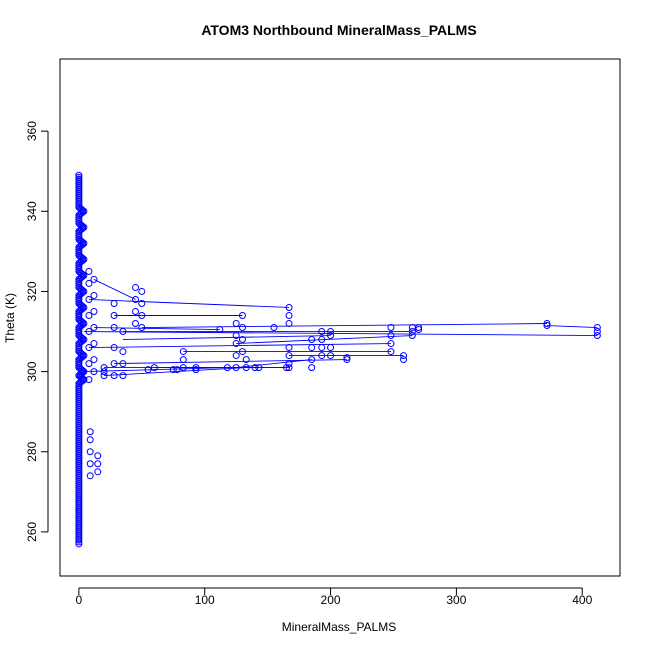 The width and height of the screenshot is (650, 650). I want to click on y-axis-label: Theta (K), so click(10, 318).